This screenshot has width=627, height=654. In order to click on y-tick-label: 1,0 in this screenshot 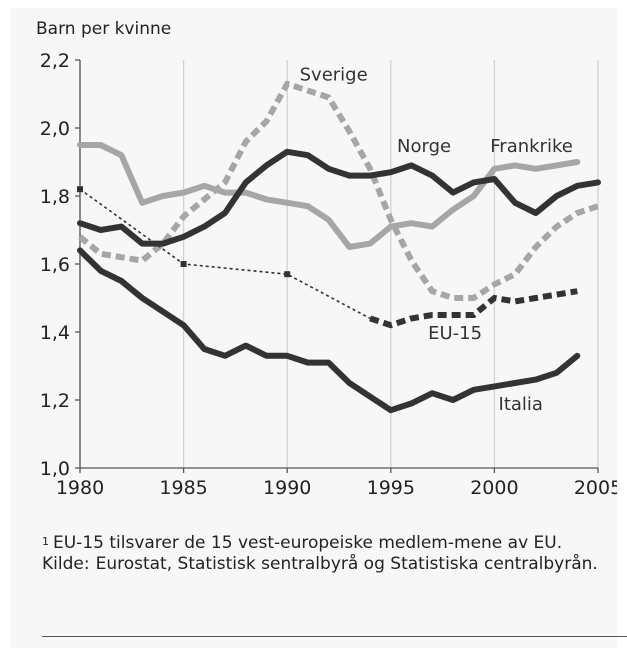, I will do `click(55, 469)`.